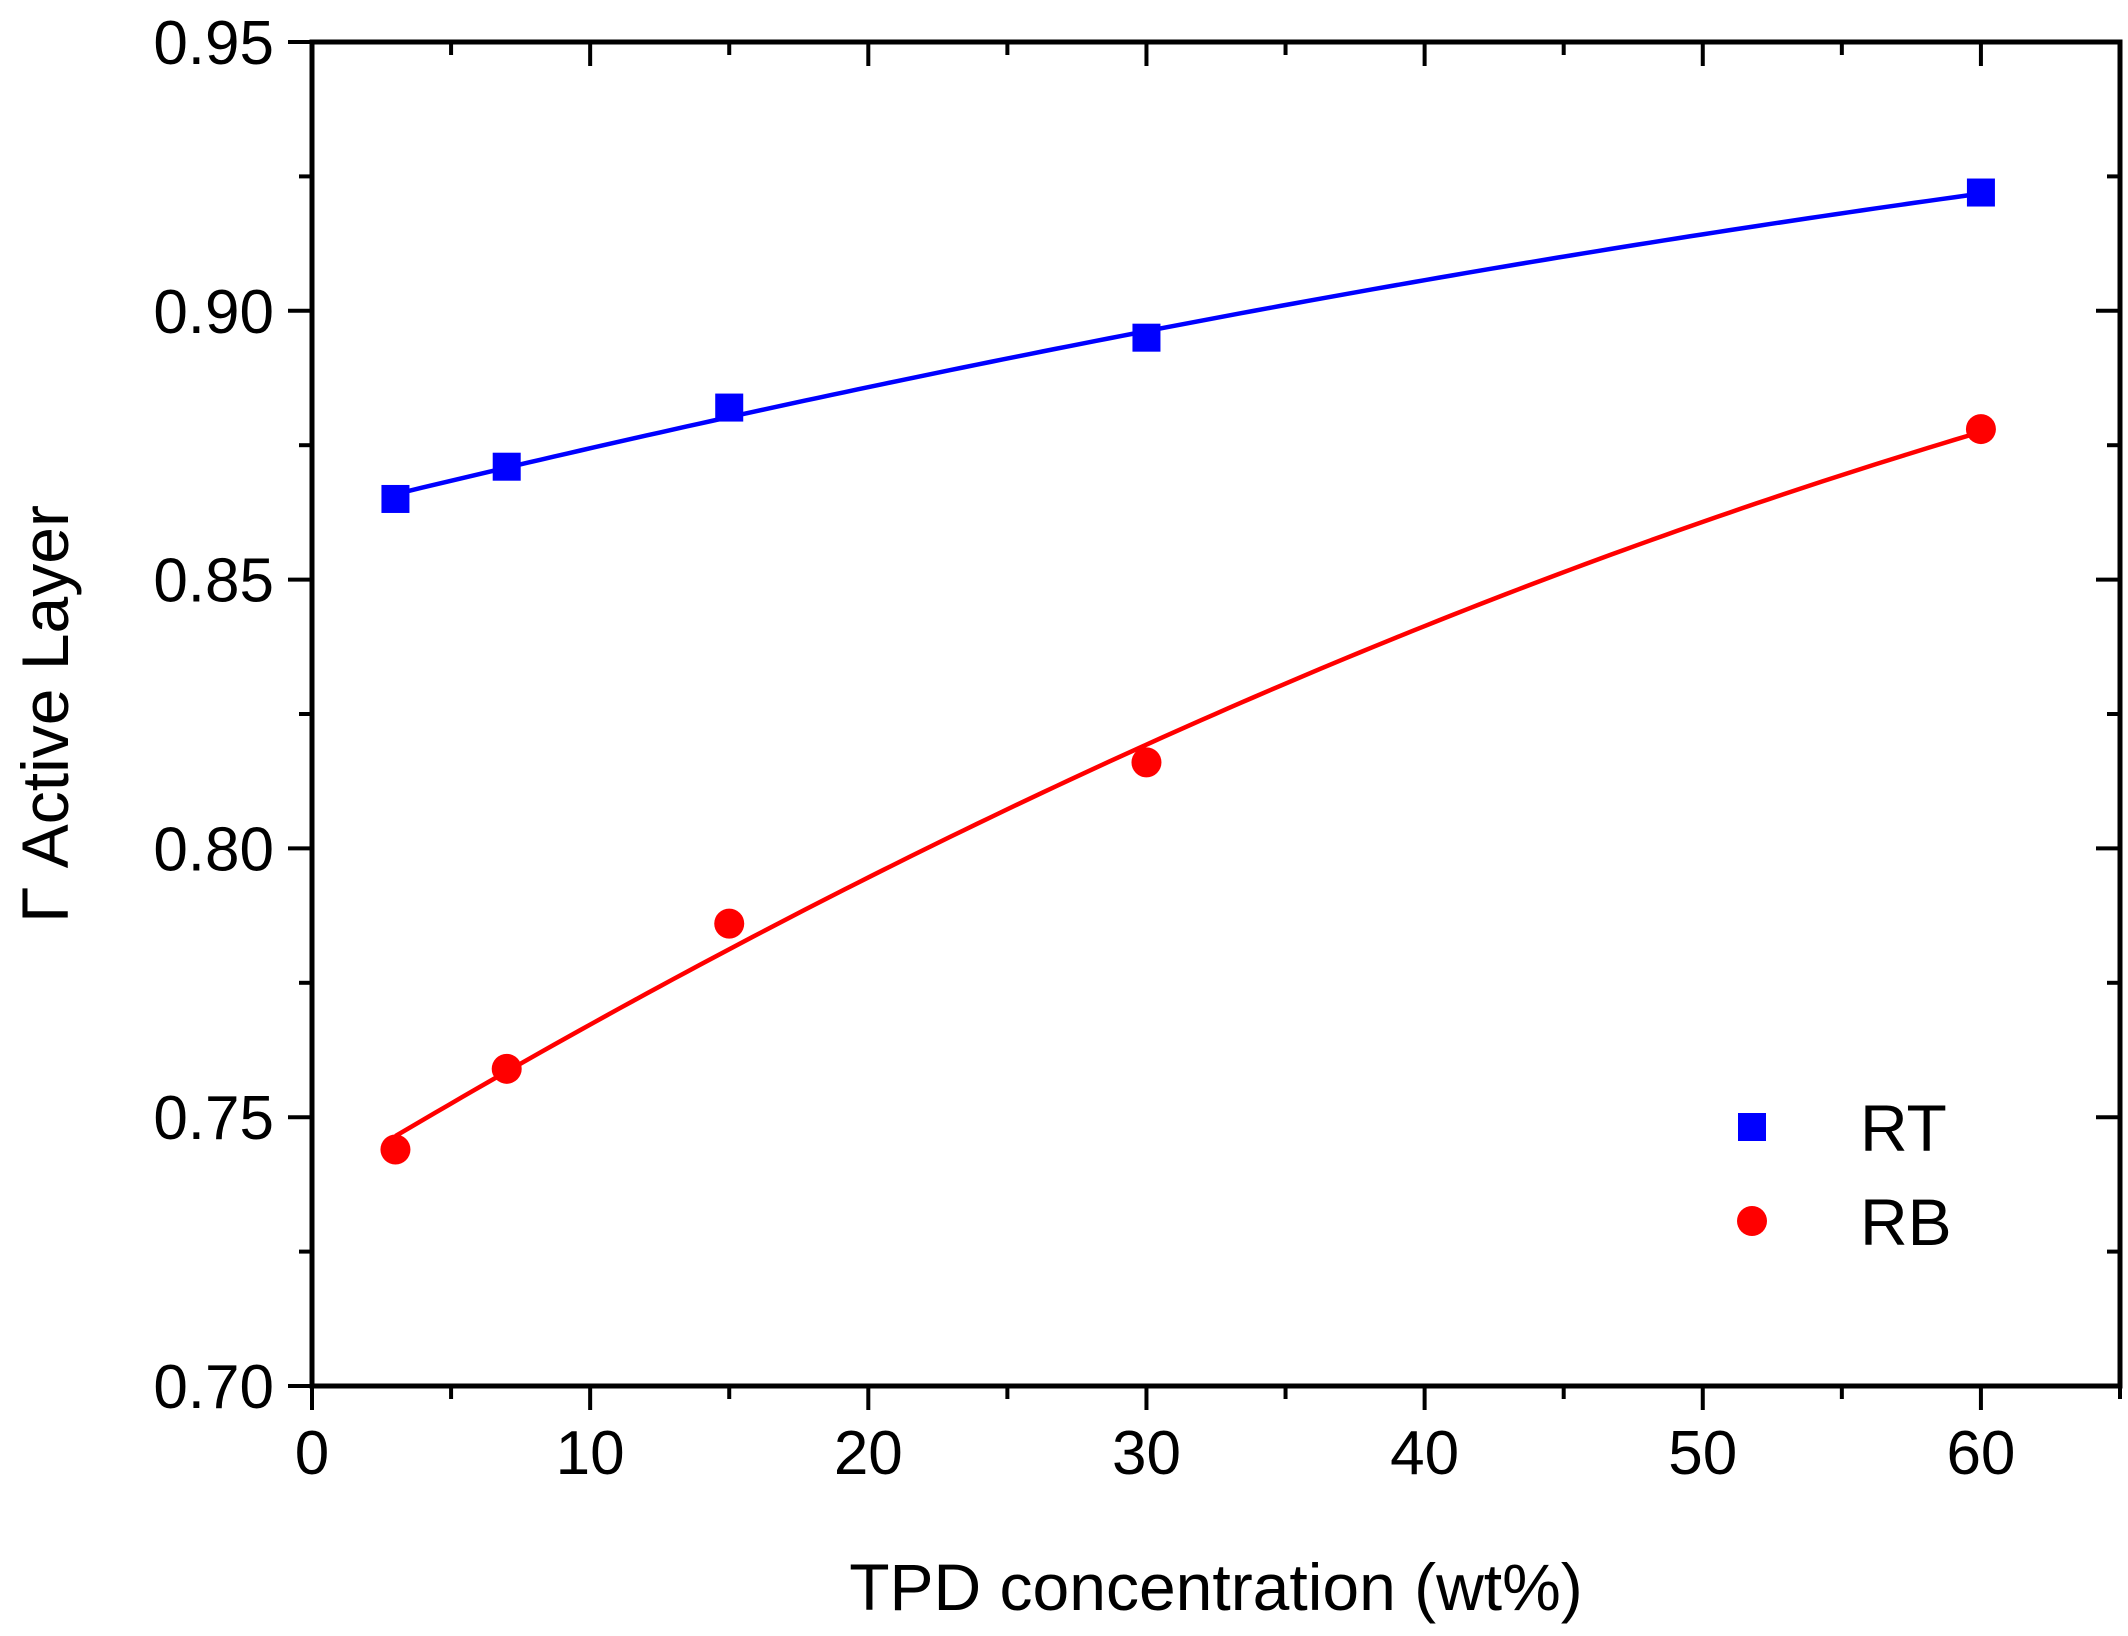  What do you see at coordinates (213, 312) in the screenshot?
I see `y-tick-label: 0.90` at bounding box center [213, 312].